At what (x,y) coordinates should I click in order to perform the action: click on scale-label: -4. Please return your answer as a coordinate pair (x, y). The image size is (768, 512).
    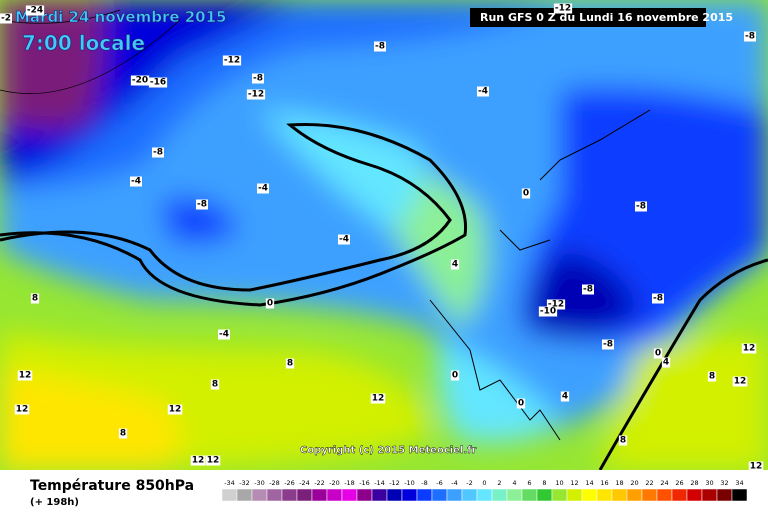
    Looking at the image, I should click on (454, 483).